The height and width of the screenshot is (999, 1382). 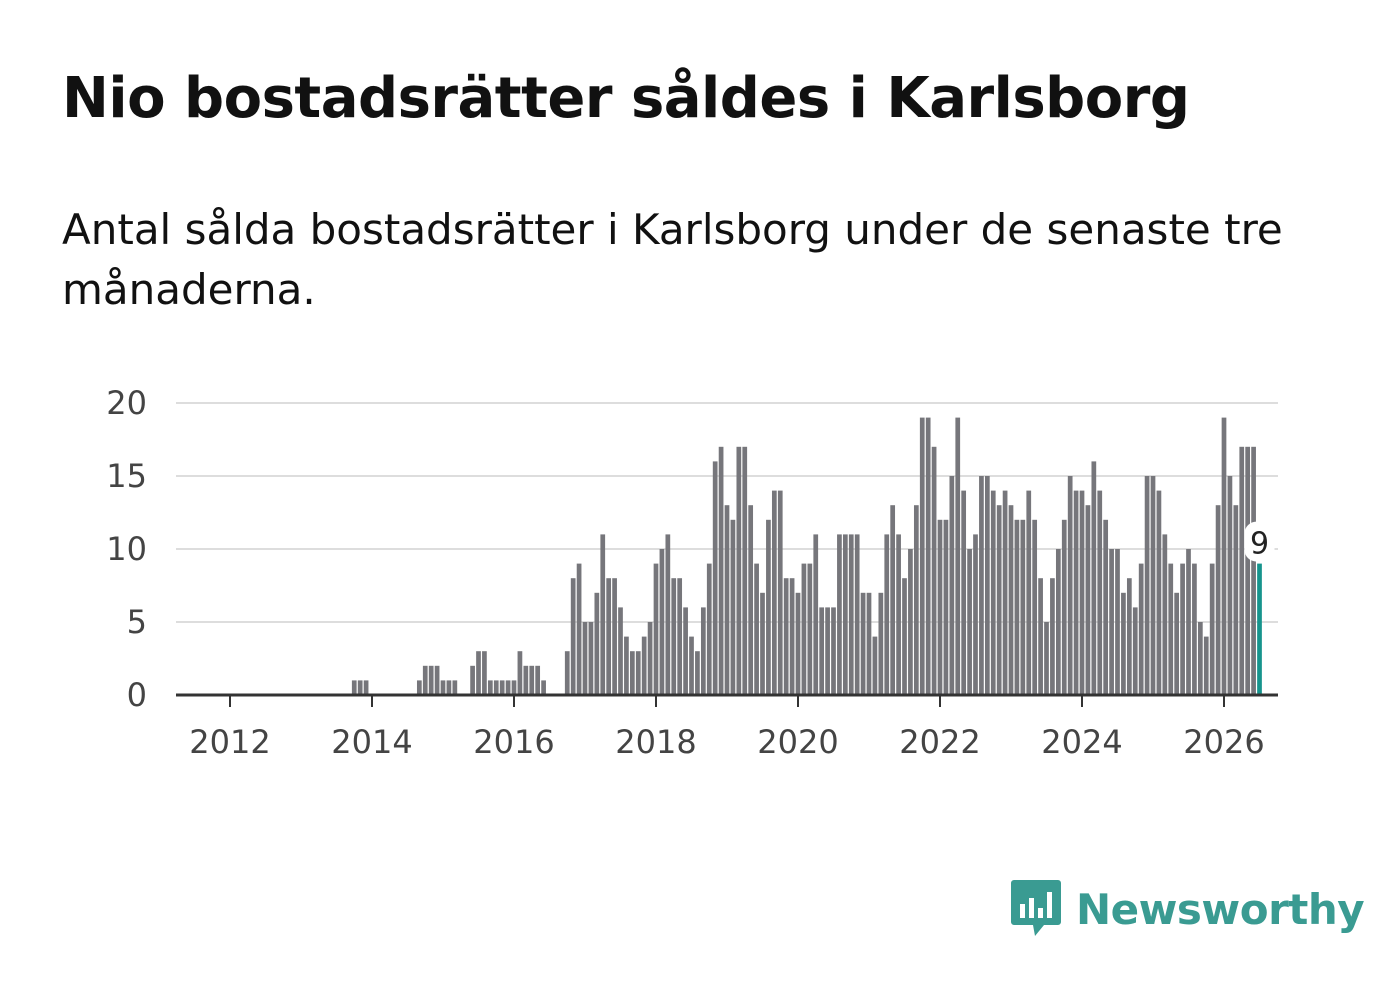 What do you see at coordinates (1223, 742) in the screenshot?
I see `x-tick-label: 2026` at bounding box center [1223, 742].